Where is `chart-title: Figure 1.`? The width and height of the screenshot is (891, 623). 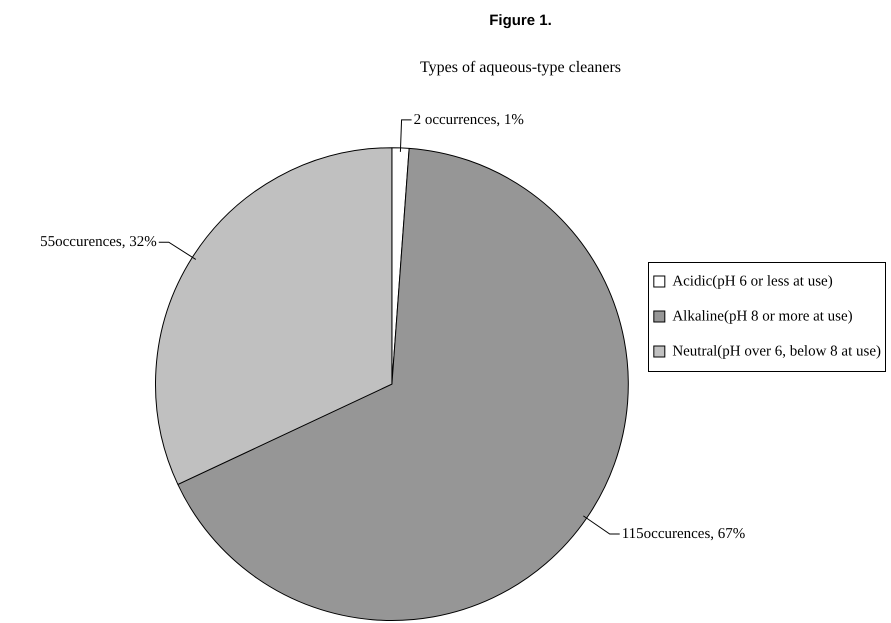
chart-title: Figure 1. is located at coordinates (520, 21).